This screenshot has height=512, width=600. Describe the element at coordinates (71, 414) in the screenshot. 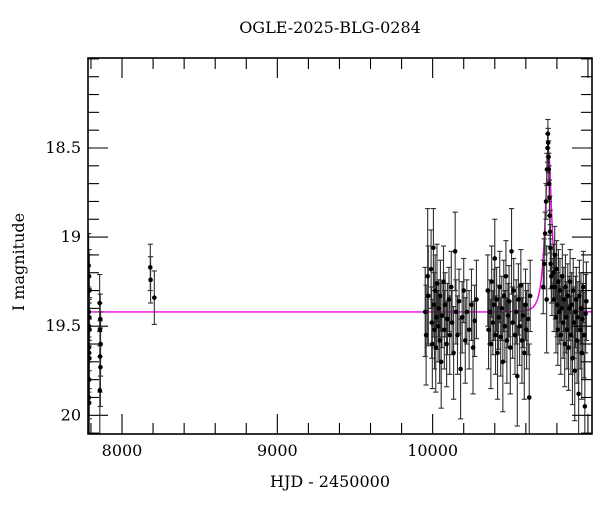

I see `y-tick-label: 20` at that location.